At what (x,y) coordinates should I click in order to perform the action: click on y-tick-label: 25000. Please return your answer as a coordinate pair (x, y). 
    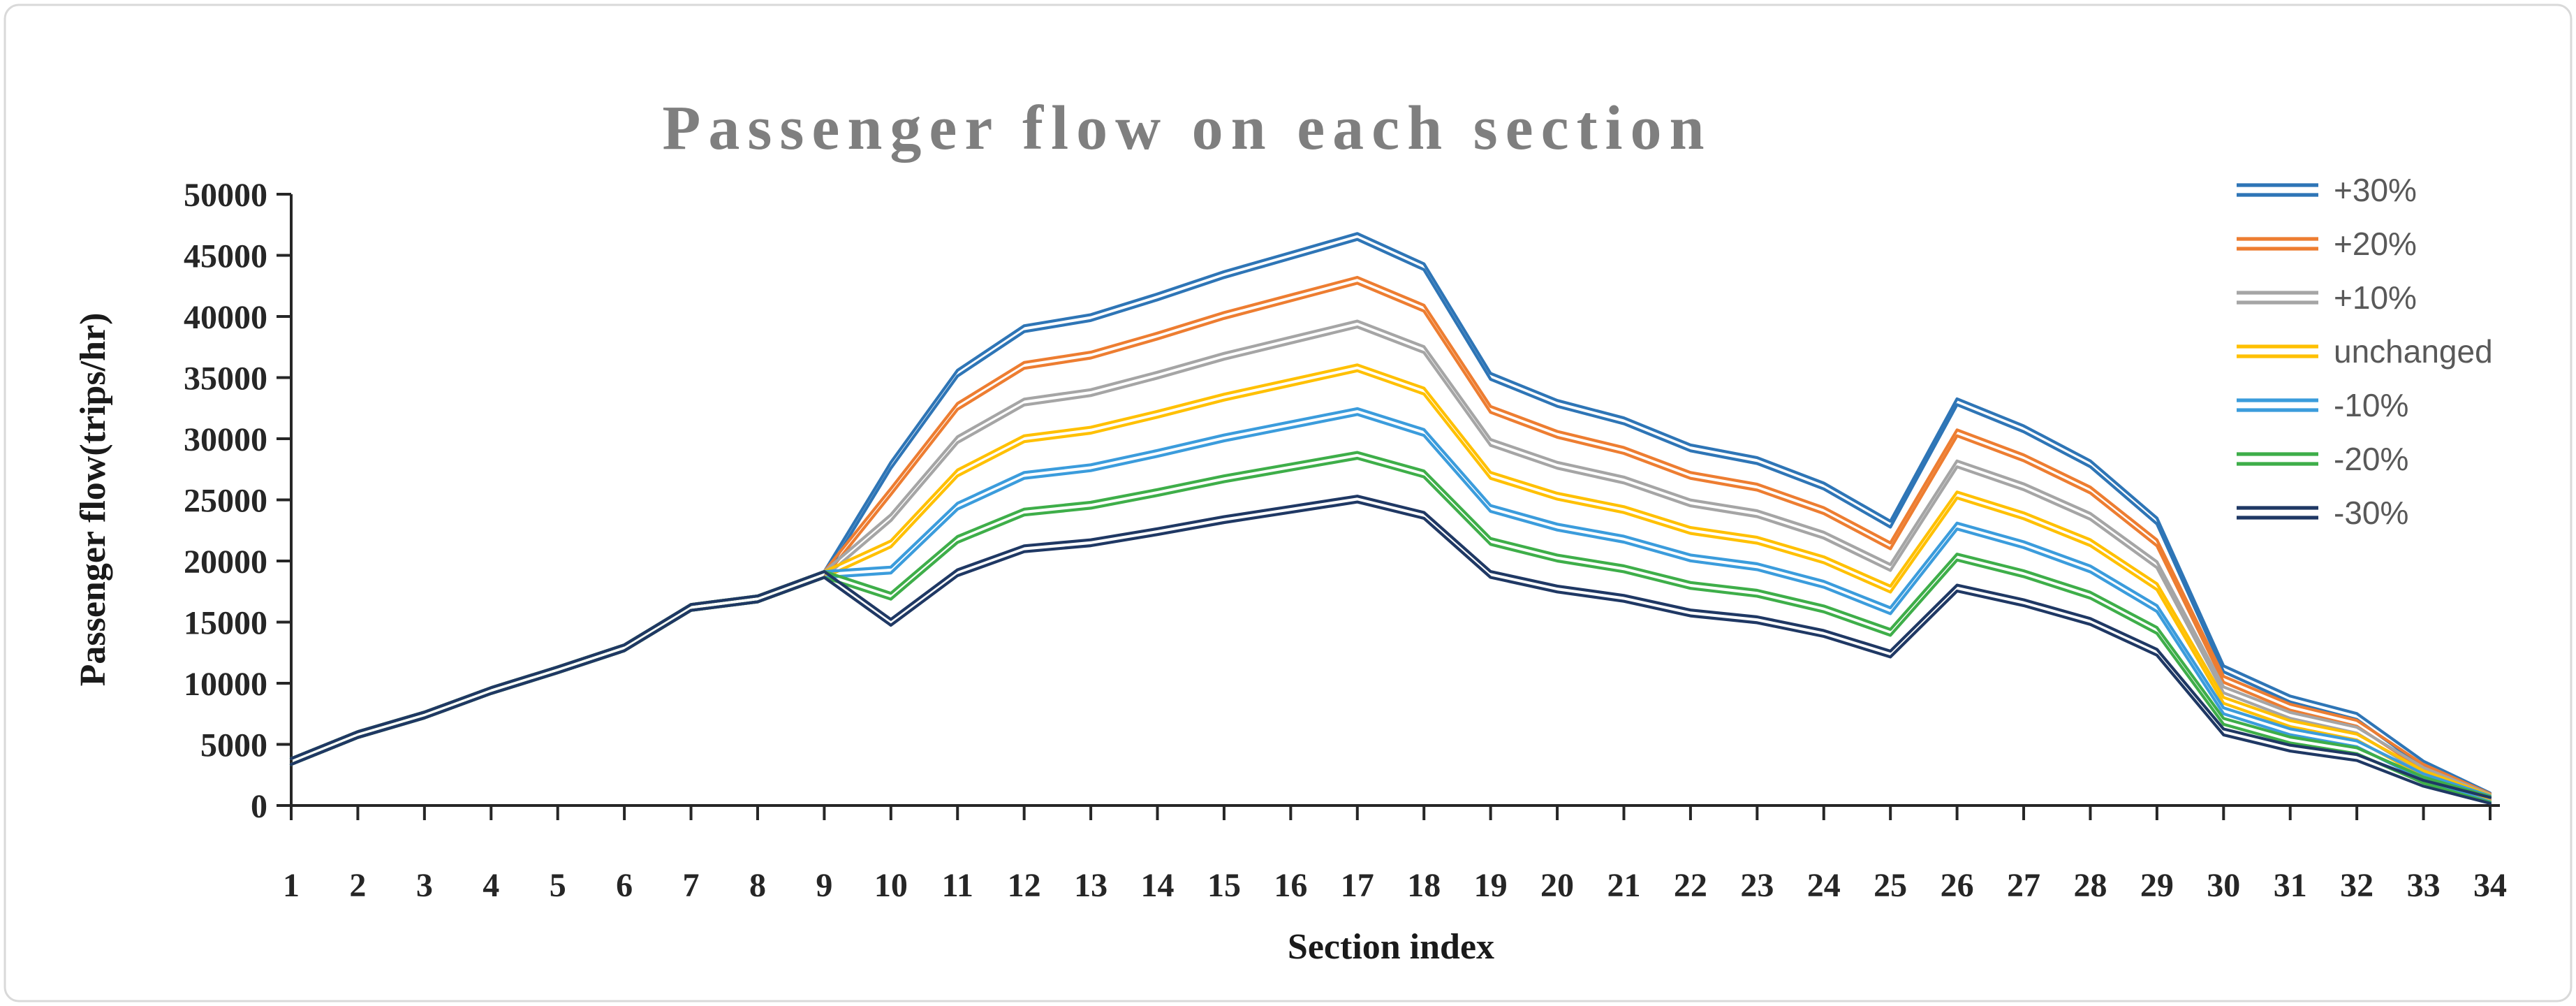
    Looking at the image, I should click on (225, 501).